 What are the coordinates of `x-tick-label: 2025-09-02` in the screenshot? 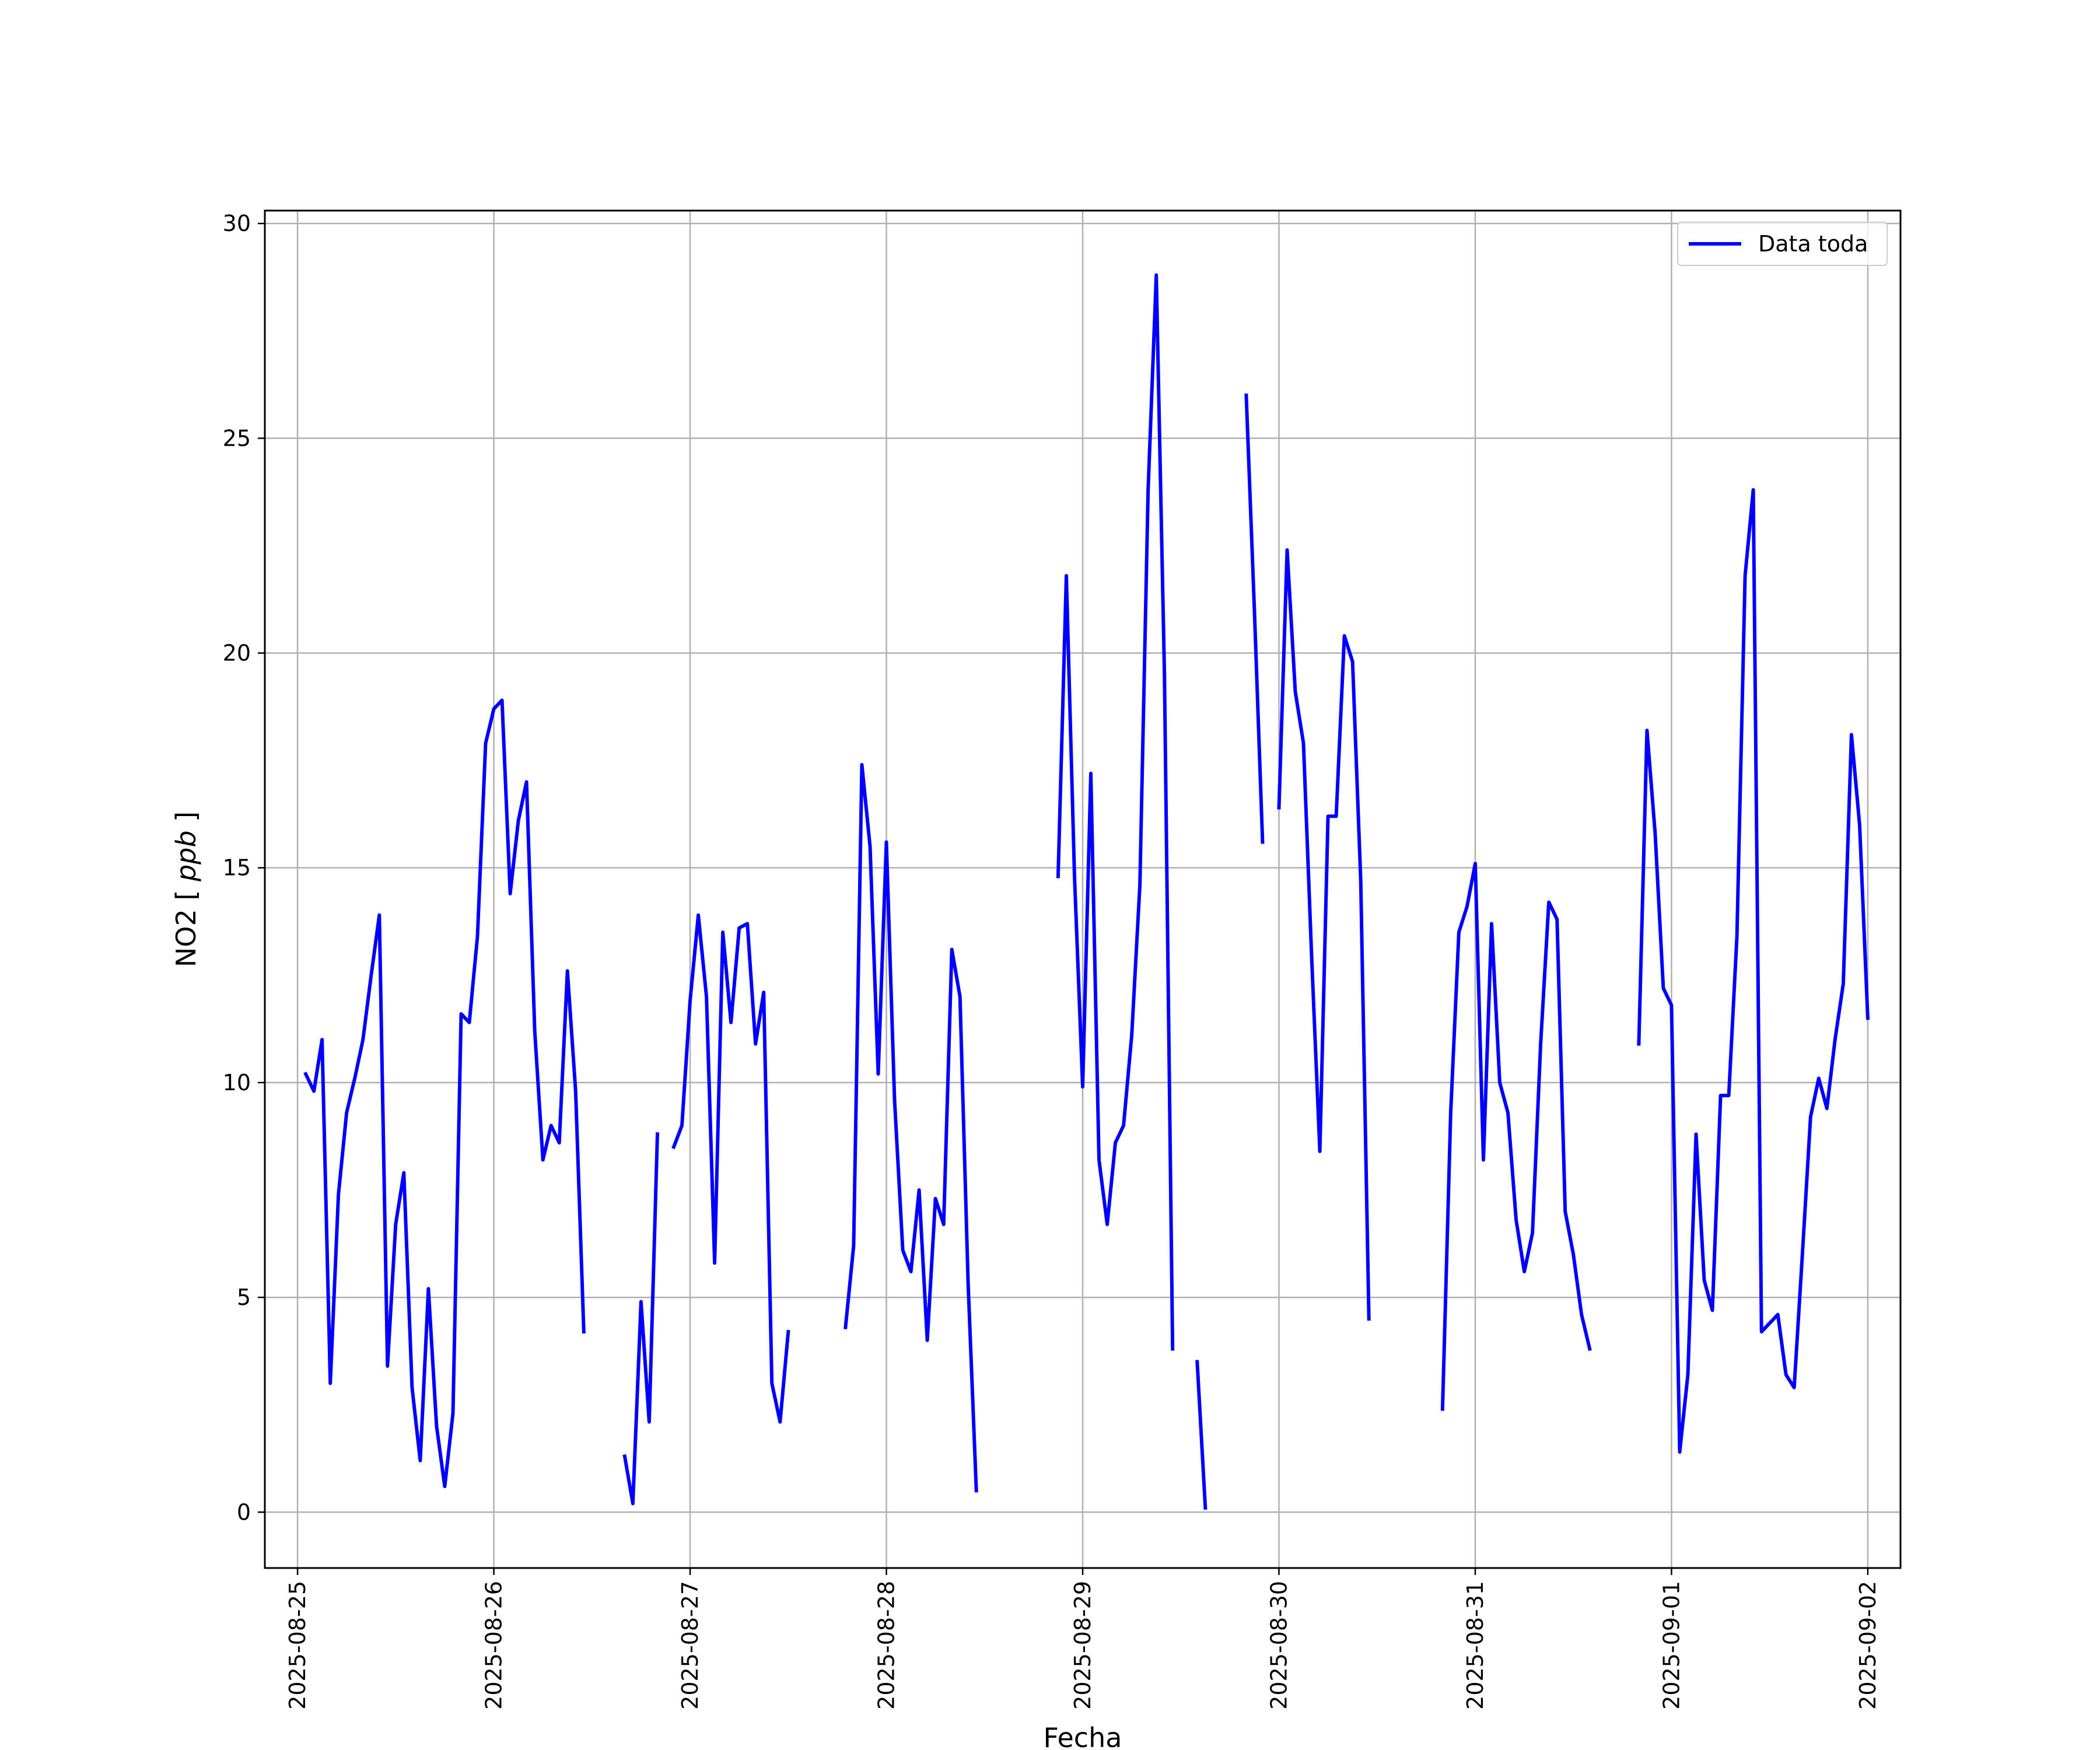 It's located at (1868, 1645).